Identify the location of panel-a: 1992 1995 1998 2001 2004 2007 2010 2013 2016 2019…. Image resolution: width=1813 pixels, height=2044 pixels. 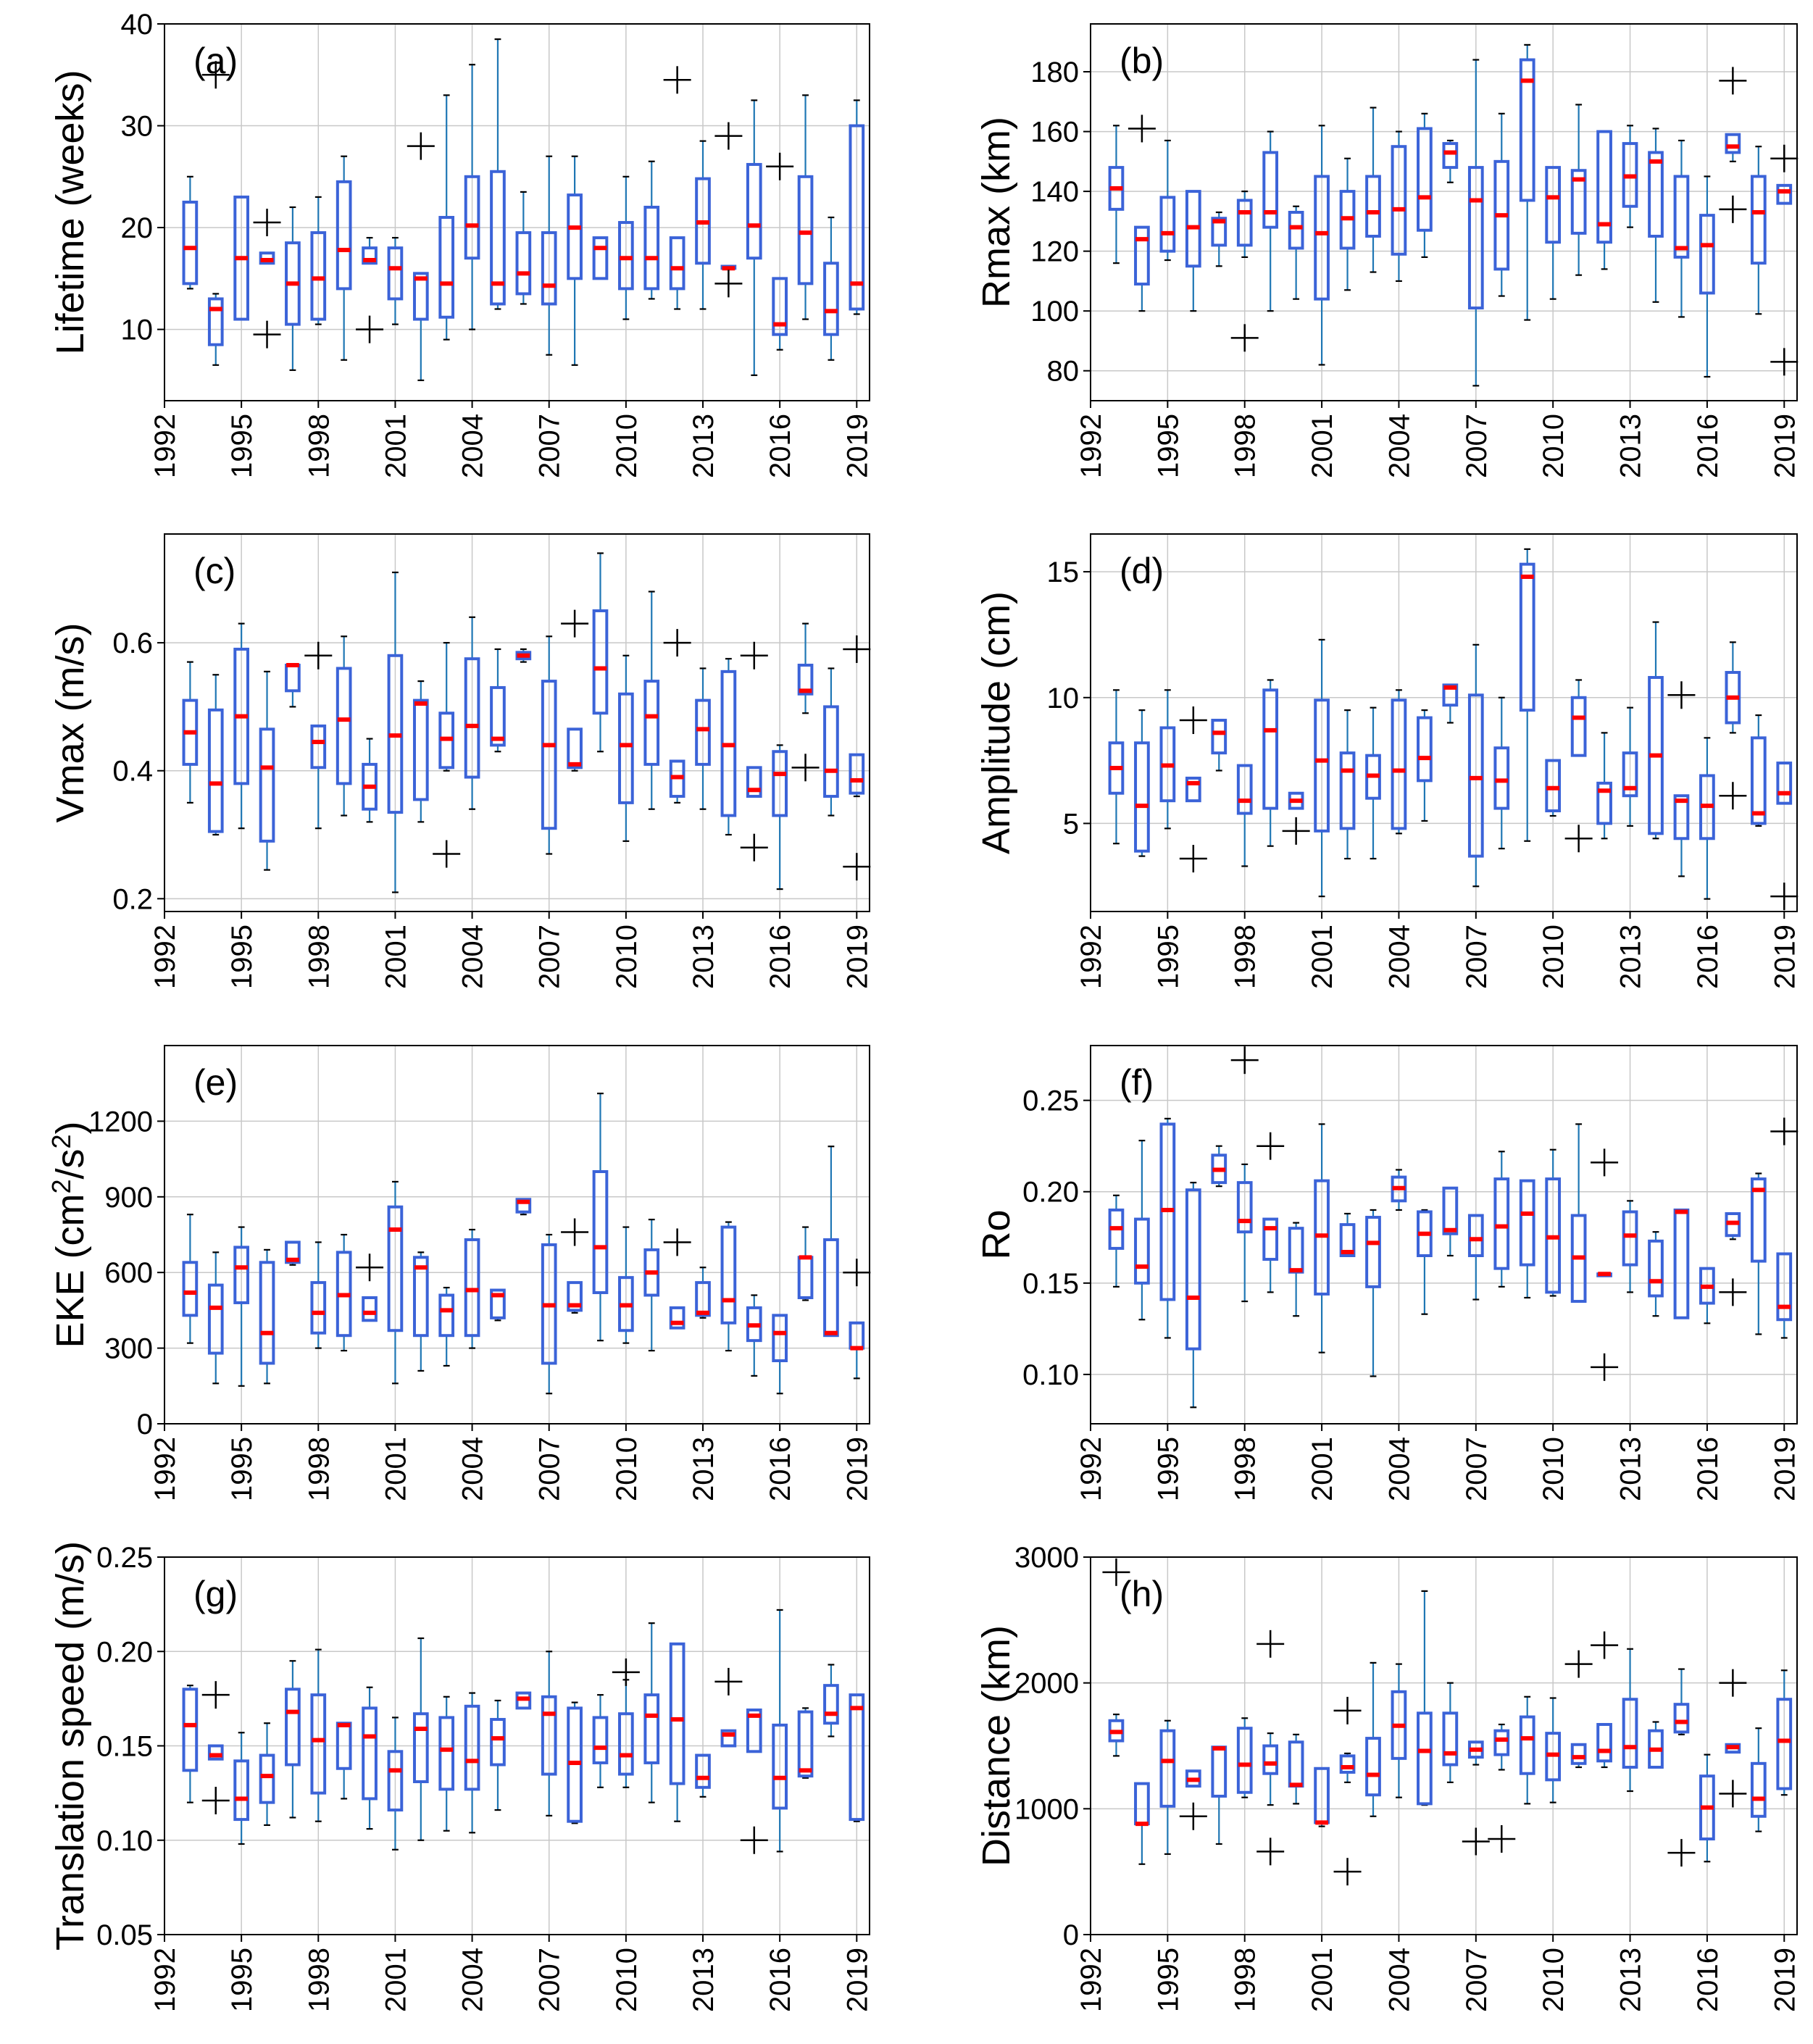
(461, 244).